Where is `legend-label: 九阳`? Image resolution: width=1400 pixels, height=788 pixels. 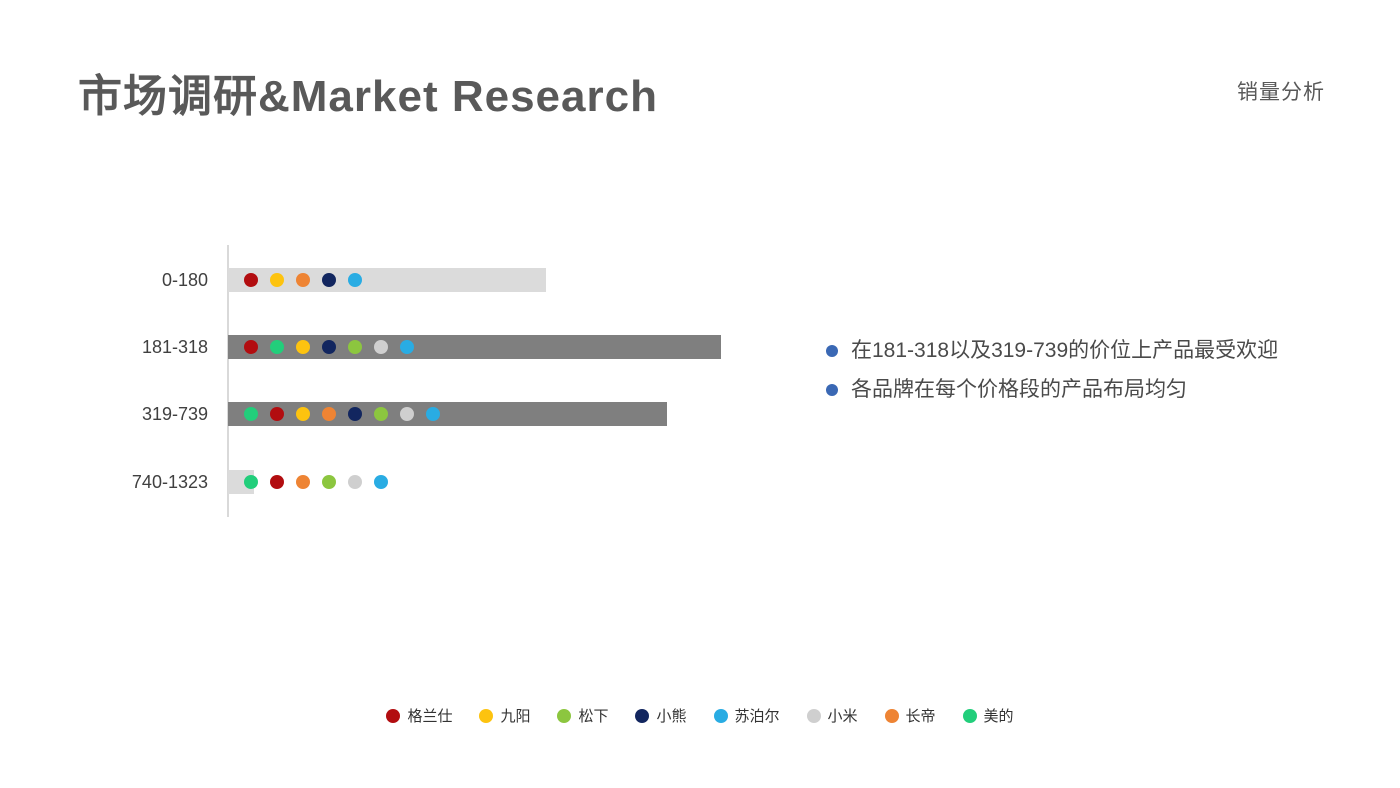
legend-label: 九阳 is located at coordinates (515, 716).